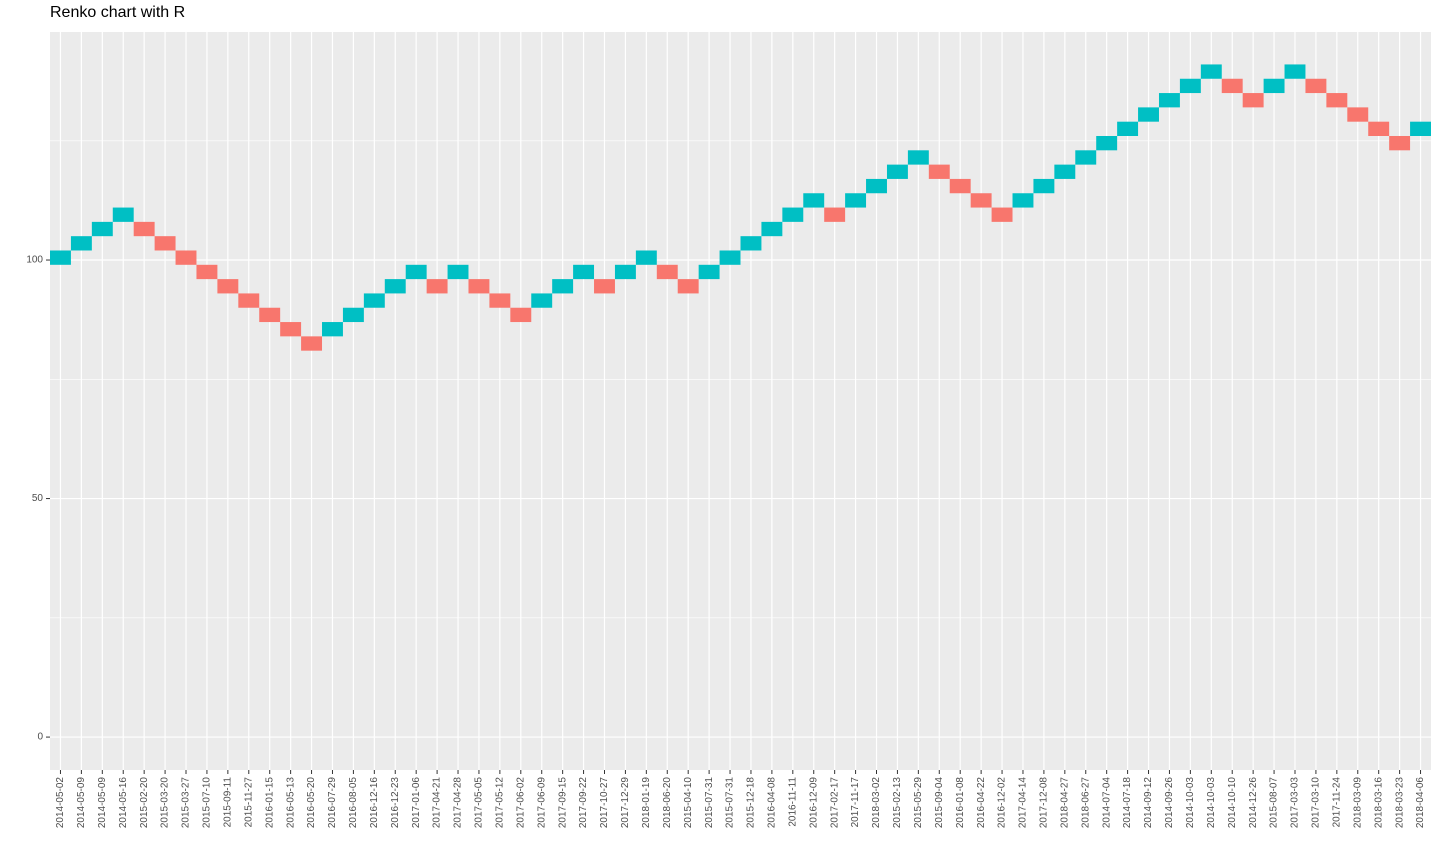  What do you see at coordinates (332, 803) in the screenshot?
I see `x-tick-label: 2016-07-29` at bounding box center [332, 803].